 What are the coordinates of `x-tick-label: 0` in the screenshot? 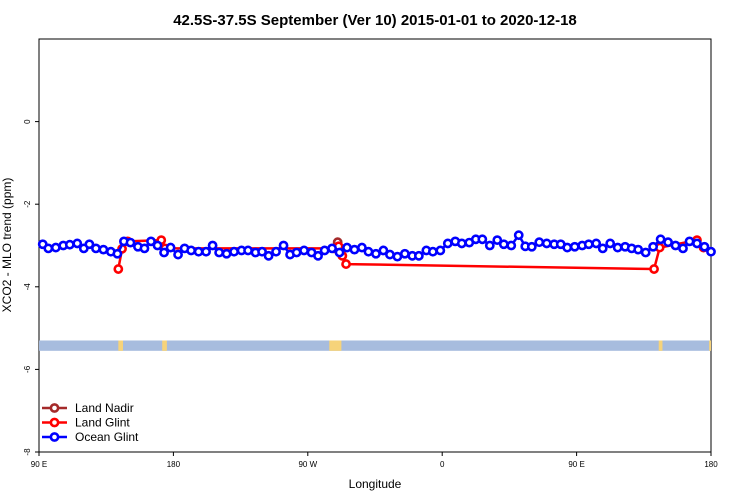 It's located at (442, 464).